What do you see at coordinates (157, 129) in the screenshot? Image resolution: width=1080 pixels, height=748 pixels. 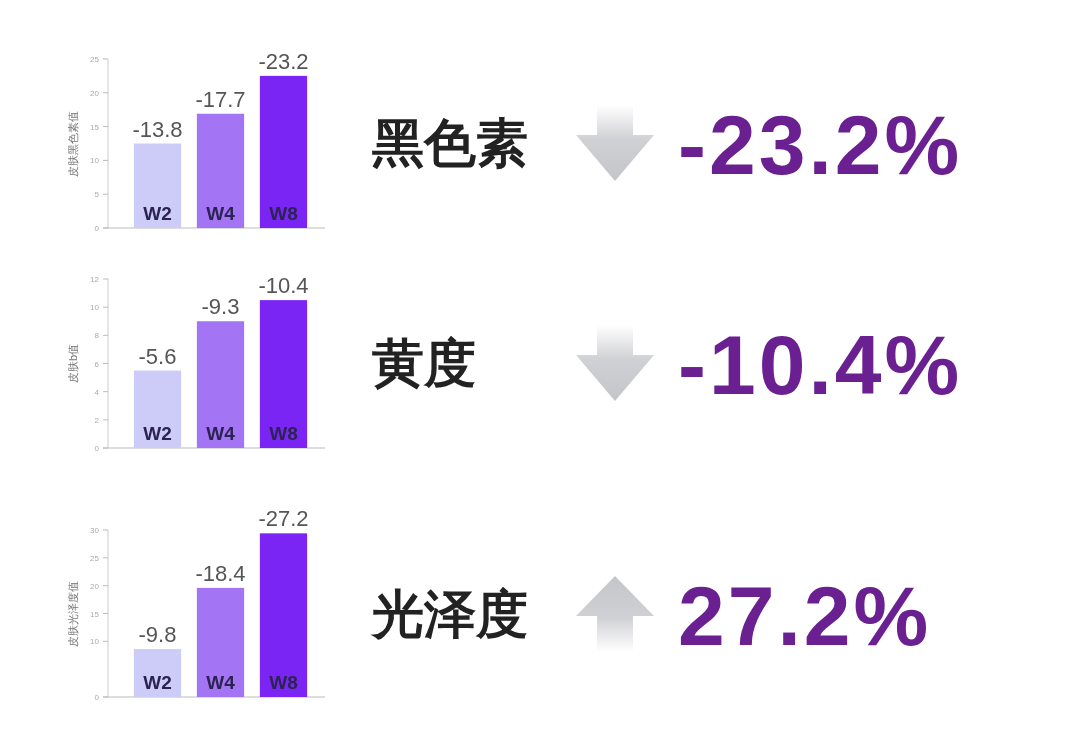 I see `bar-note: -13.8` at bounding box center [157, 129].